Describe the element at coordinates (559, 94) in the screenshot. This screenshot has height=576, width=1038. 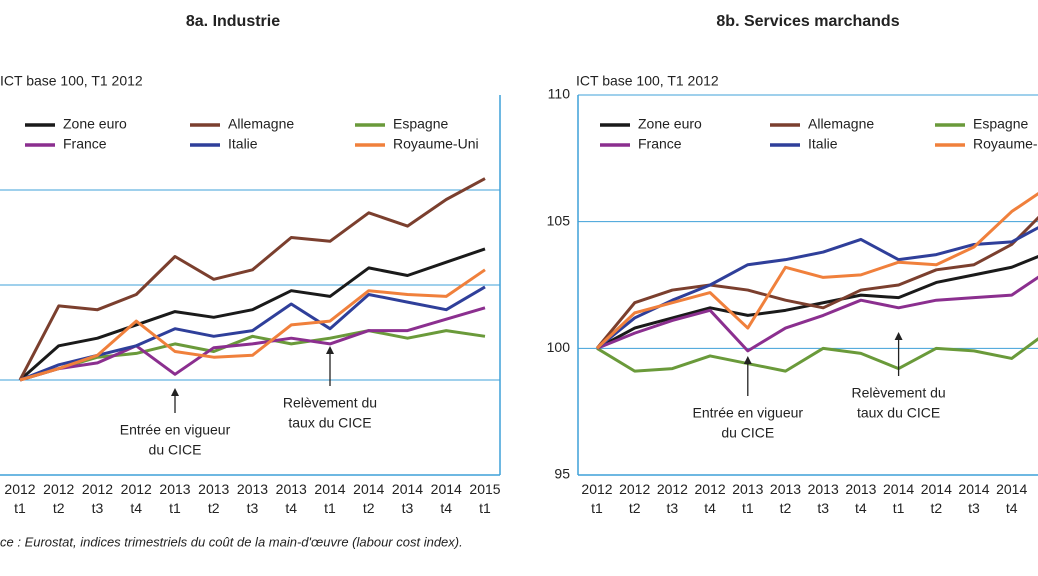
I see `y-tick-label: 110` at that location.